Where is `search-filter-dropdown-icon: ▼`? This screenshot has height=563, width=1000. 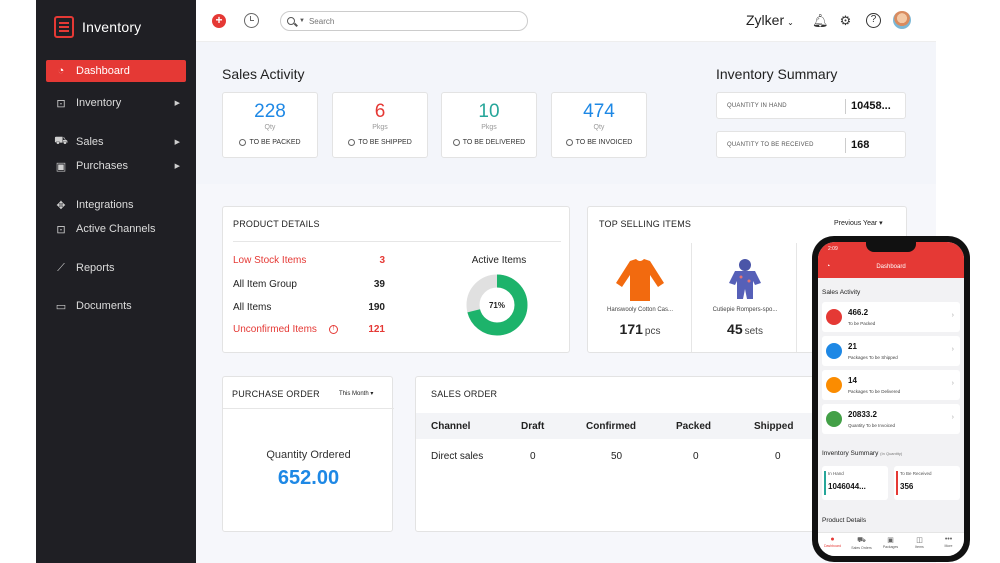
search-filter-dropdown-icon: ▼ is located at coordinates (302, 21).